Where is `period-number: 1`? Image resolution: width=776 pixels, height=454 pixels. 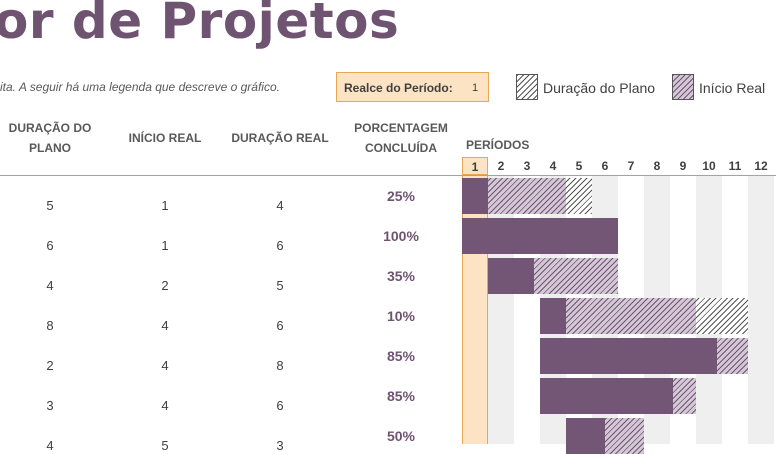
period-number: 1 is located at coordinates (475, 166).